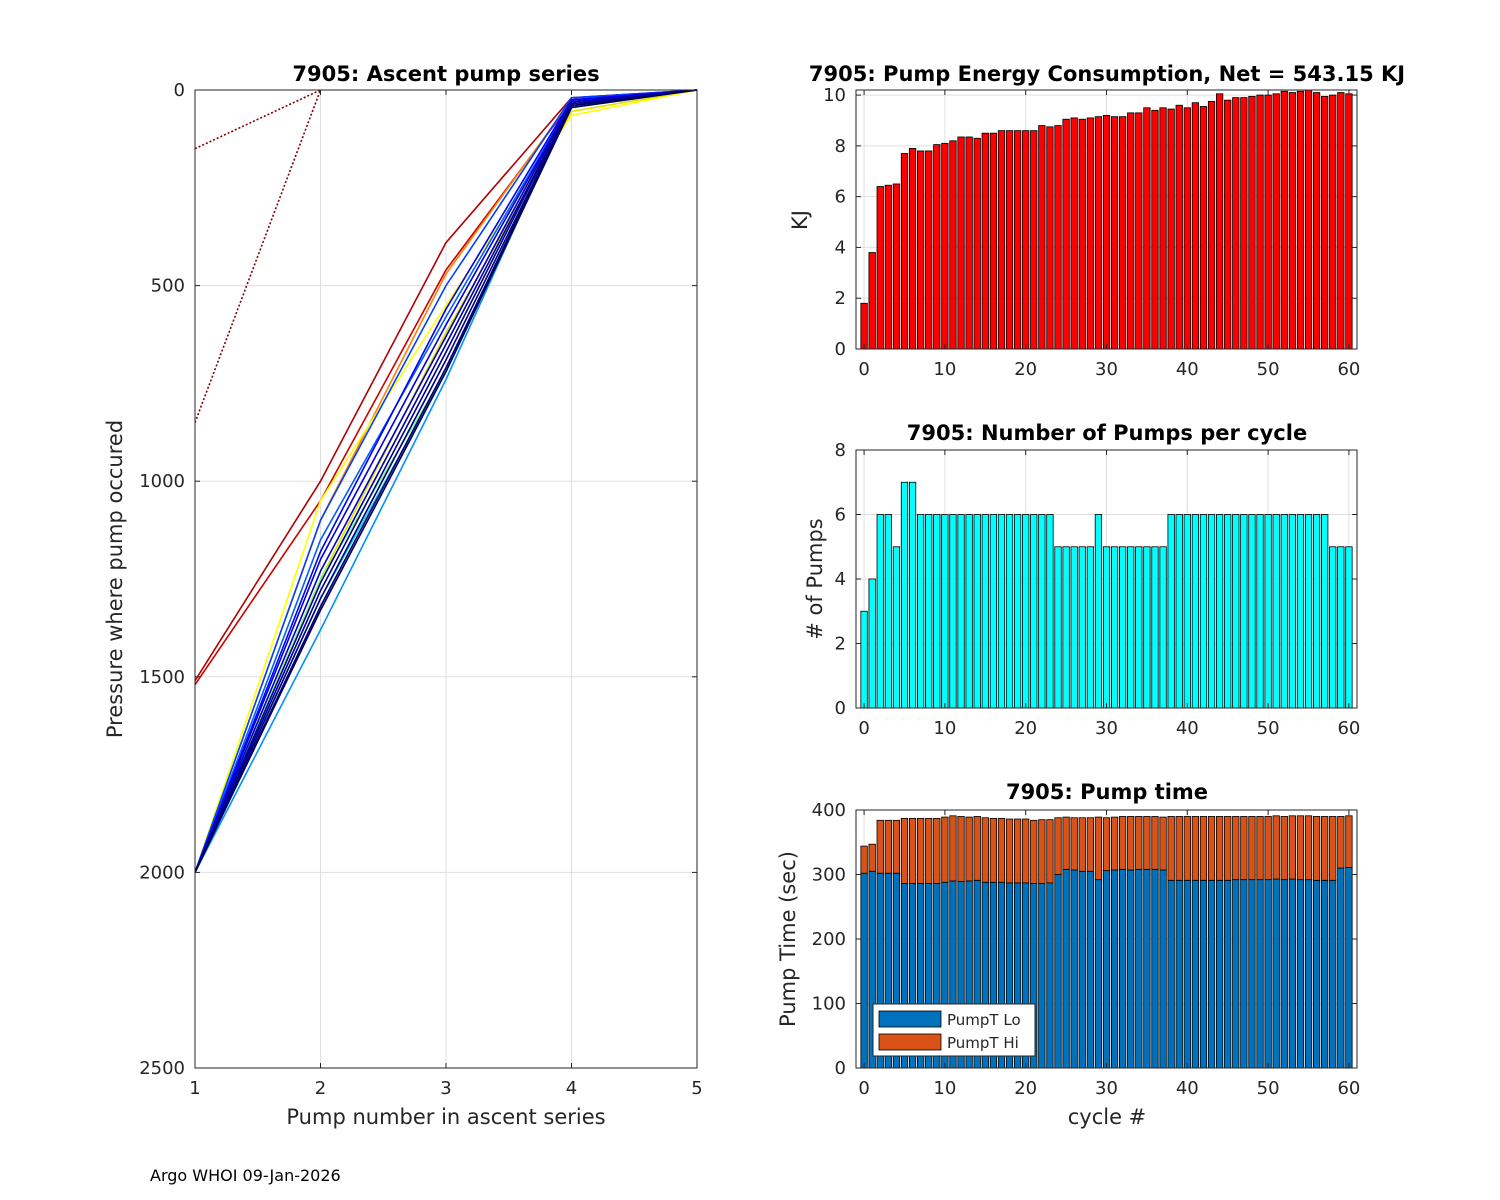  I want to click on ascent-series-tail, so click(634, 101).